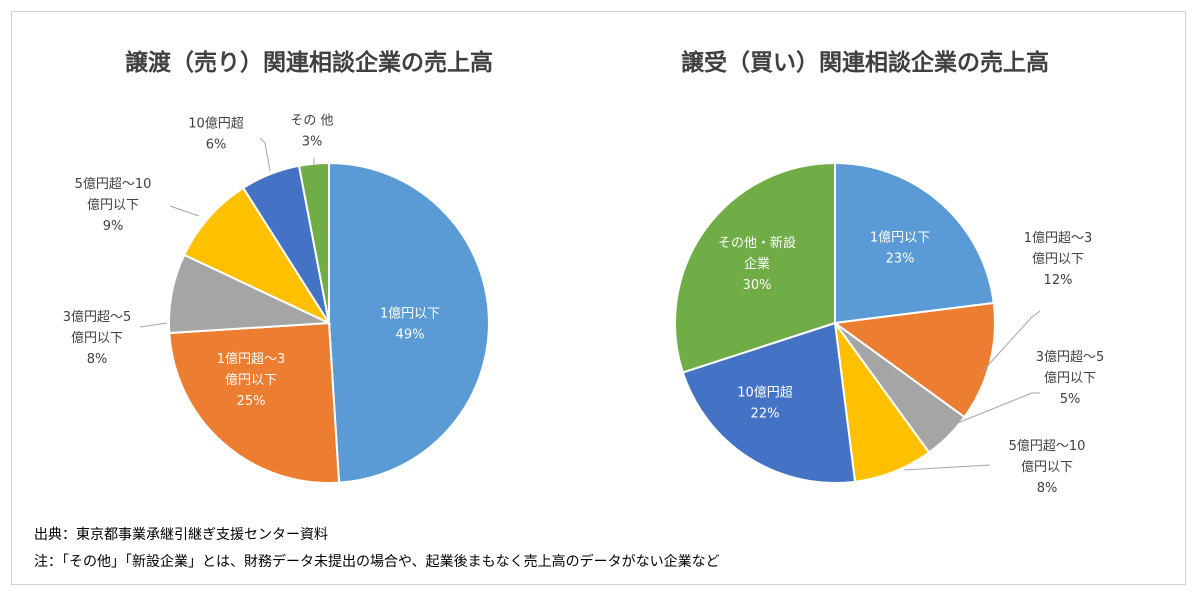  I want to click on slice-percent-label: 49%, so click(410, 335).